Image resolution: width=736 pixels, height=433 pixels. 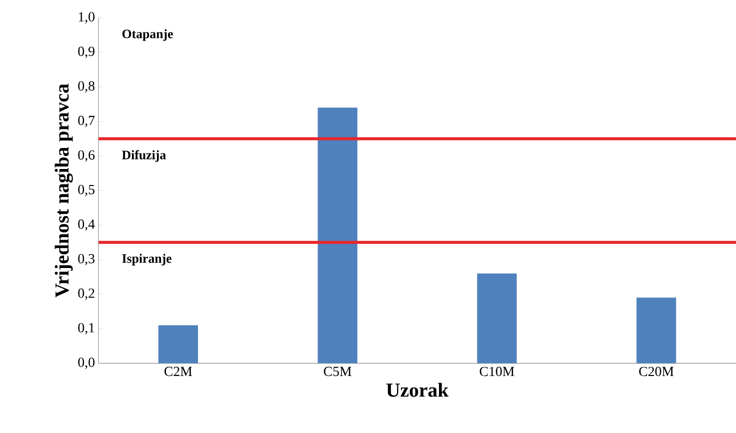 What do you see at coordinates (63, 191) in the screenshot?
I see `y-axis-title: Vrijednost nagiba pravca` at bounding box center [63, 191].